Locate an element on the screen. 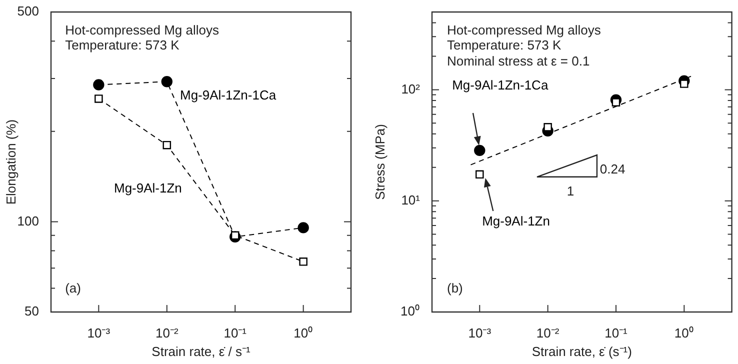 The height and width of the screenshot is (364, 738). y-tick-label: 500 is located at coordinates (28, 11).